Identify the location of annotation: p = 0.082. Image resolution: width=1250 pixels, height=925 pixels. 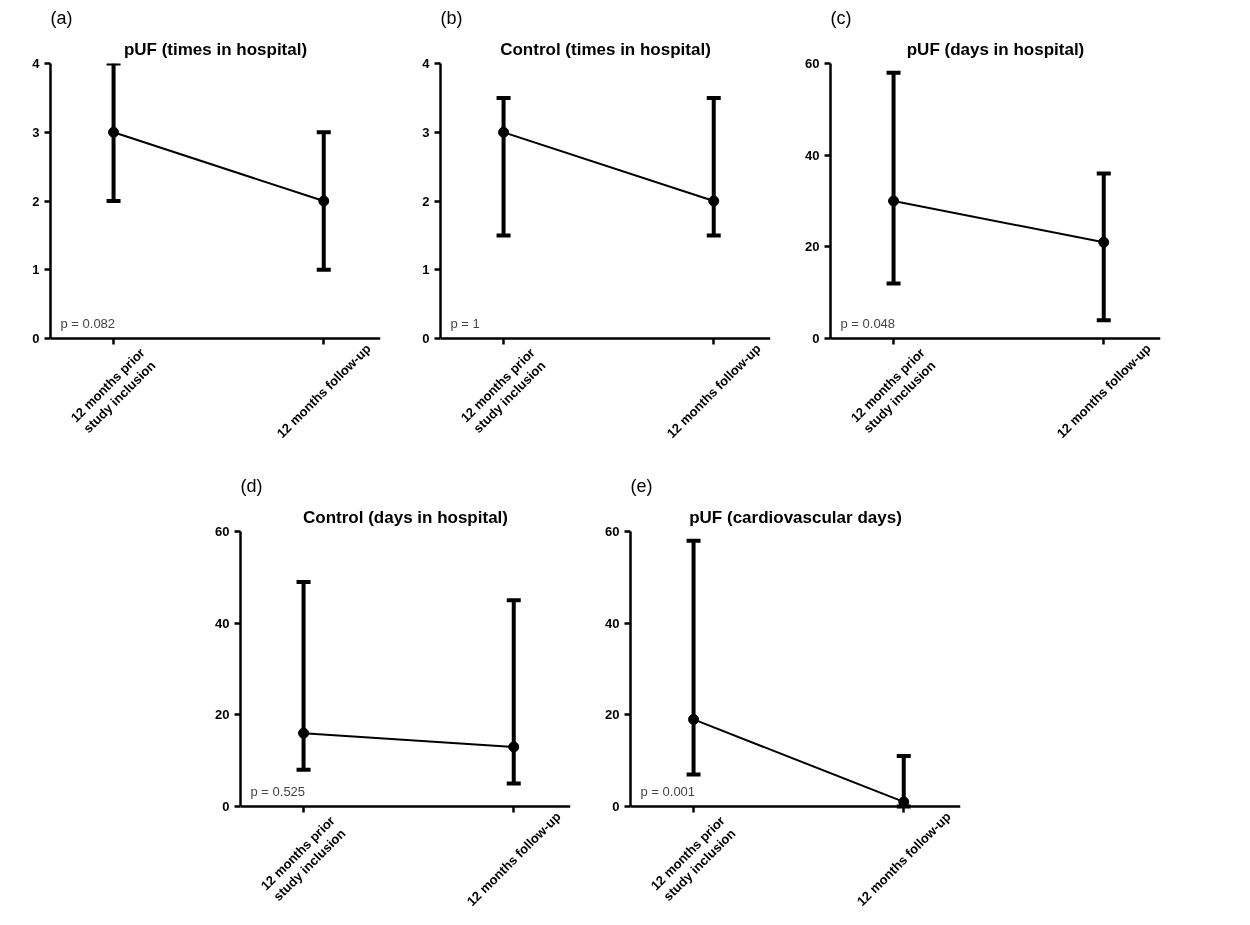
(88, 323).